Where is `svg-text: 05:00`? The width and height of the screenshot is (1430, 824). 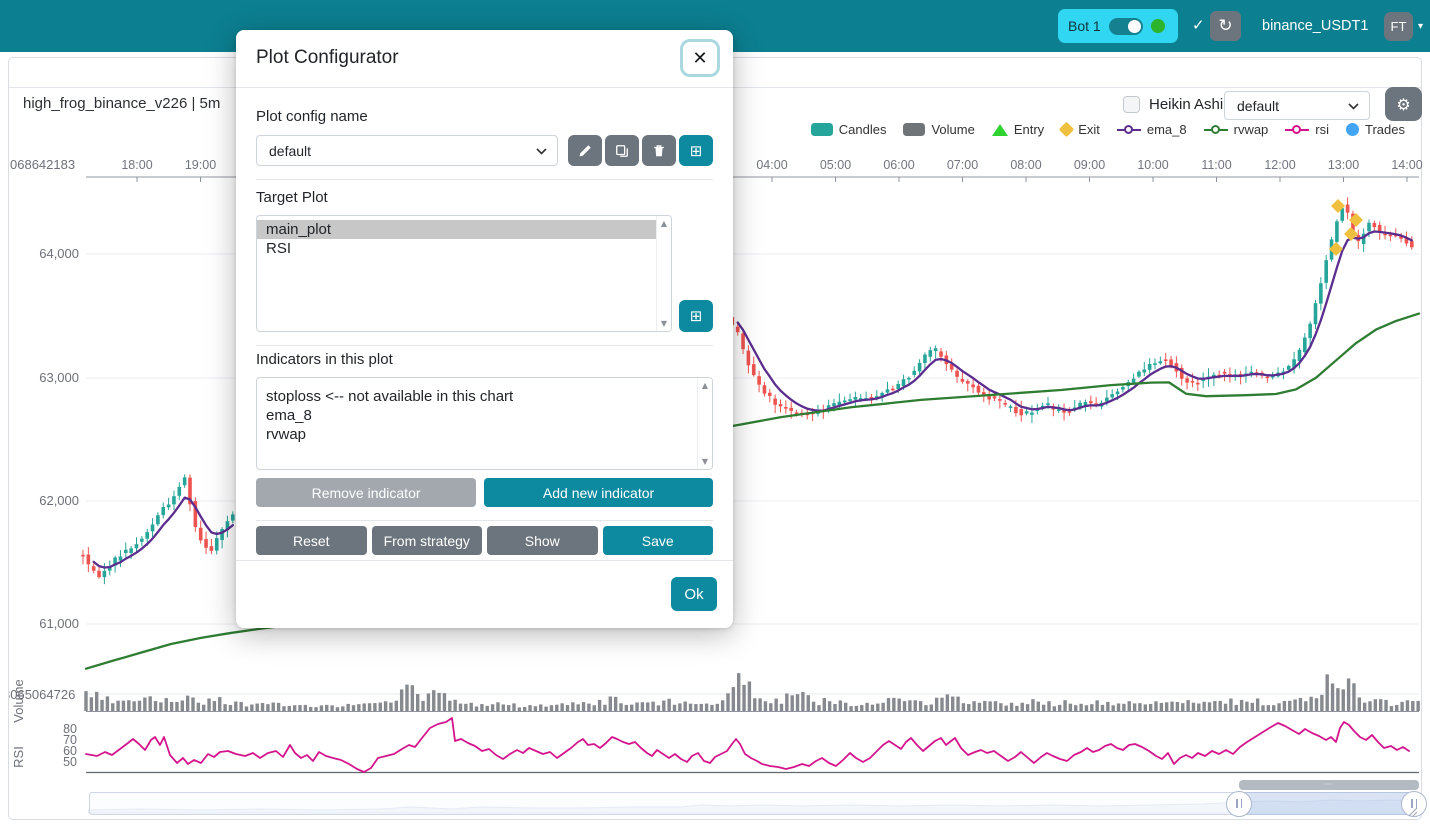
svg-text: 05:00 is located at coordinates (835, 165).